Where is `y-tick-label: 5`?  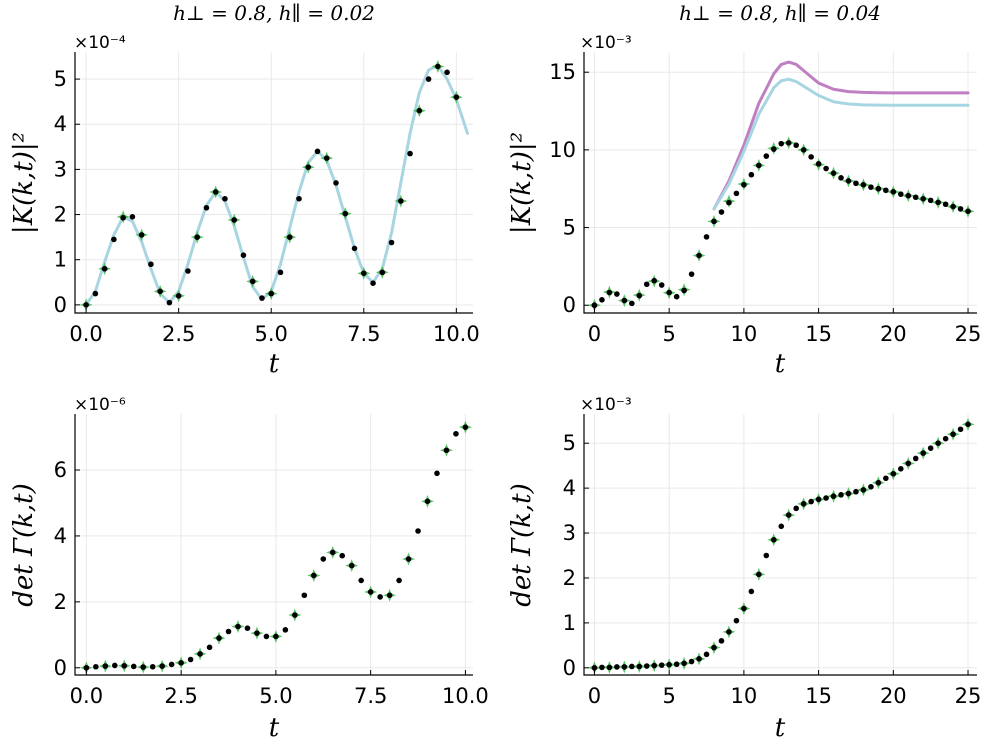
y-tick-label: 5 is located at coordinates (60, 79).